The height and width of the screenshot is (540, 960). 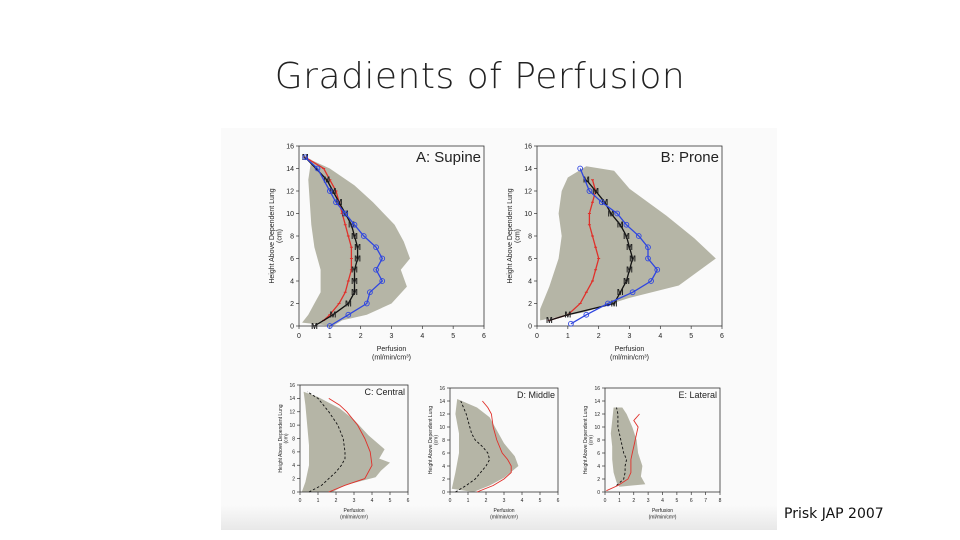 I want to click on figure-shadow, so click(x=499, y=517).